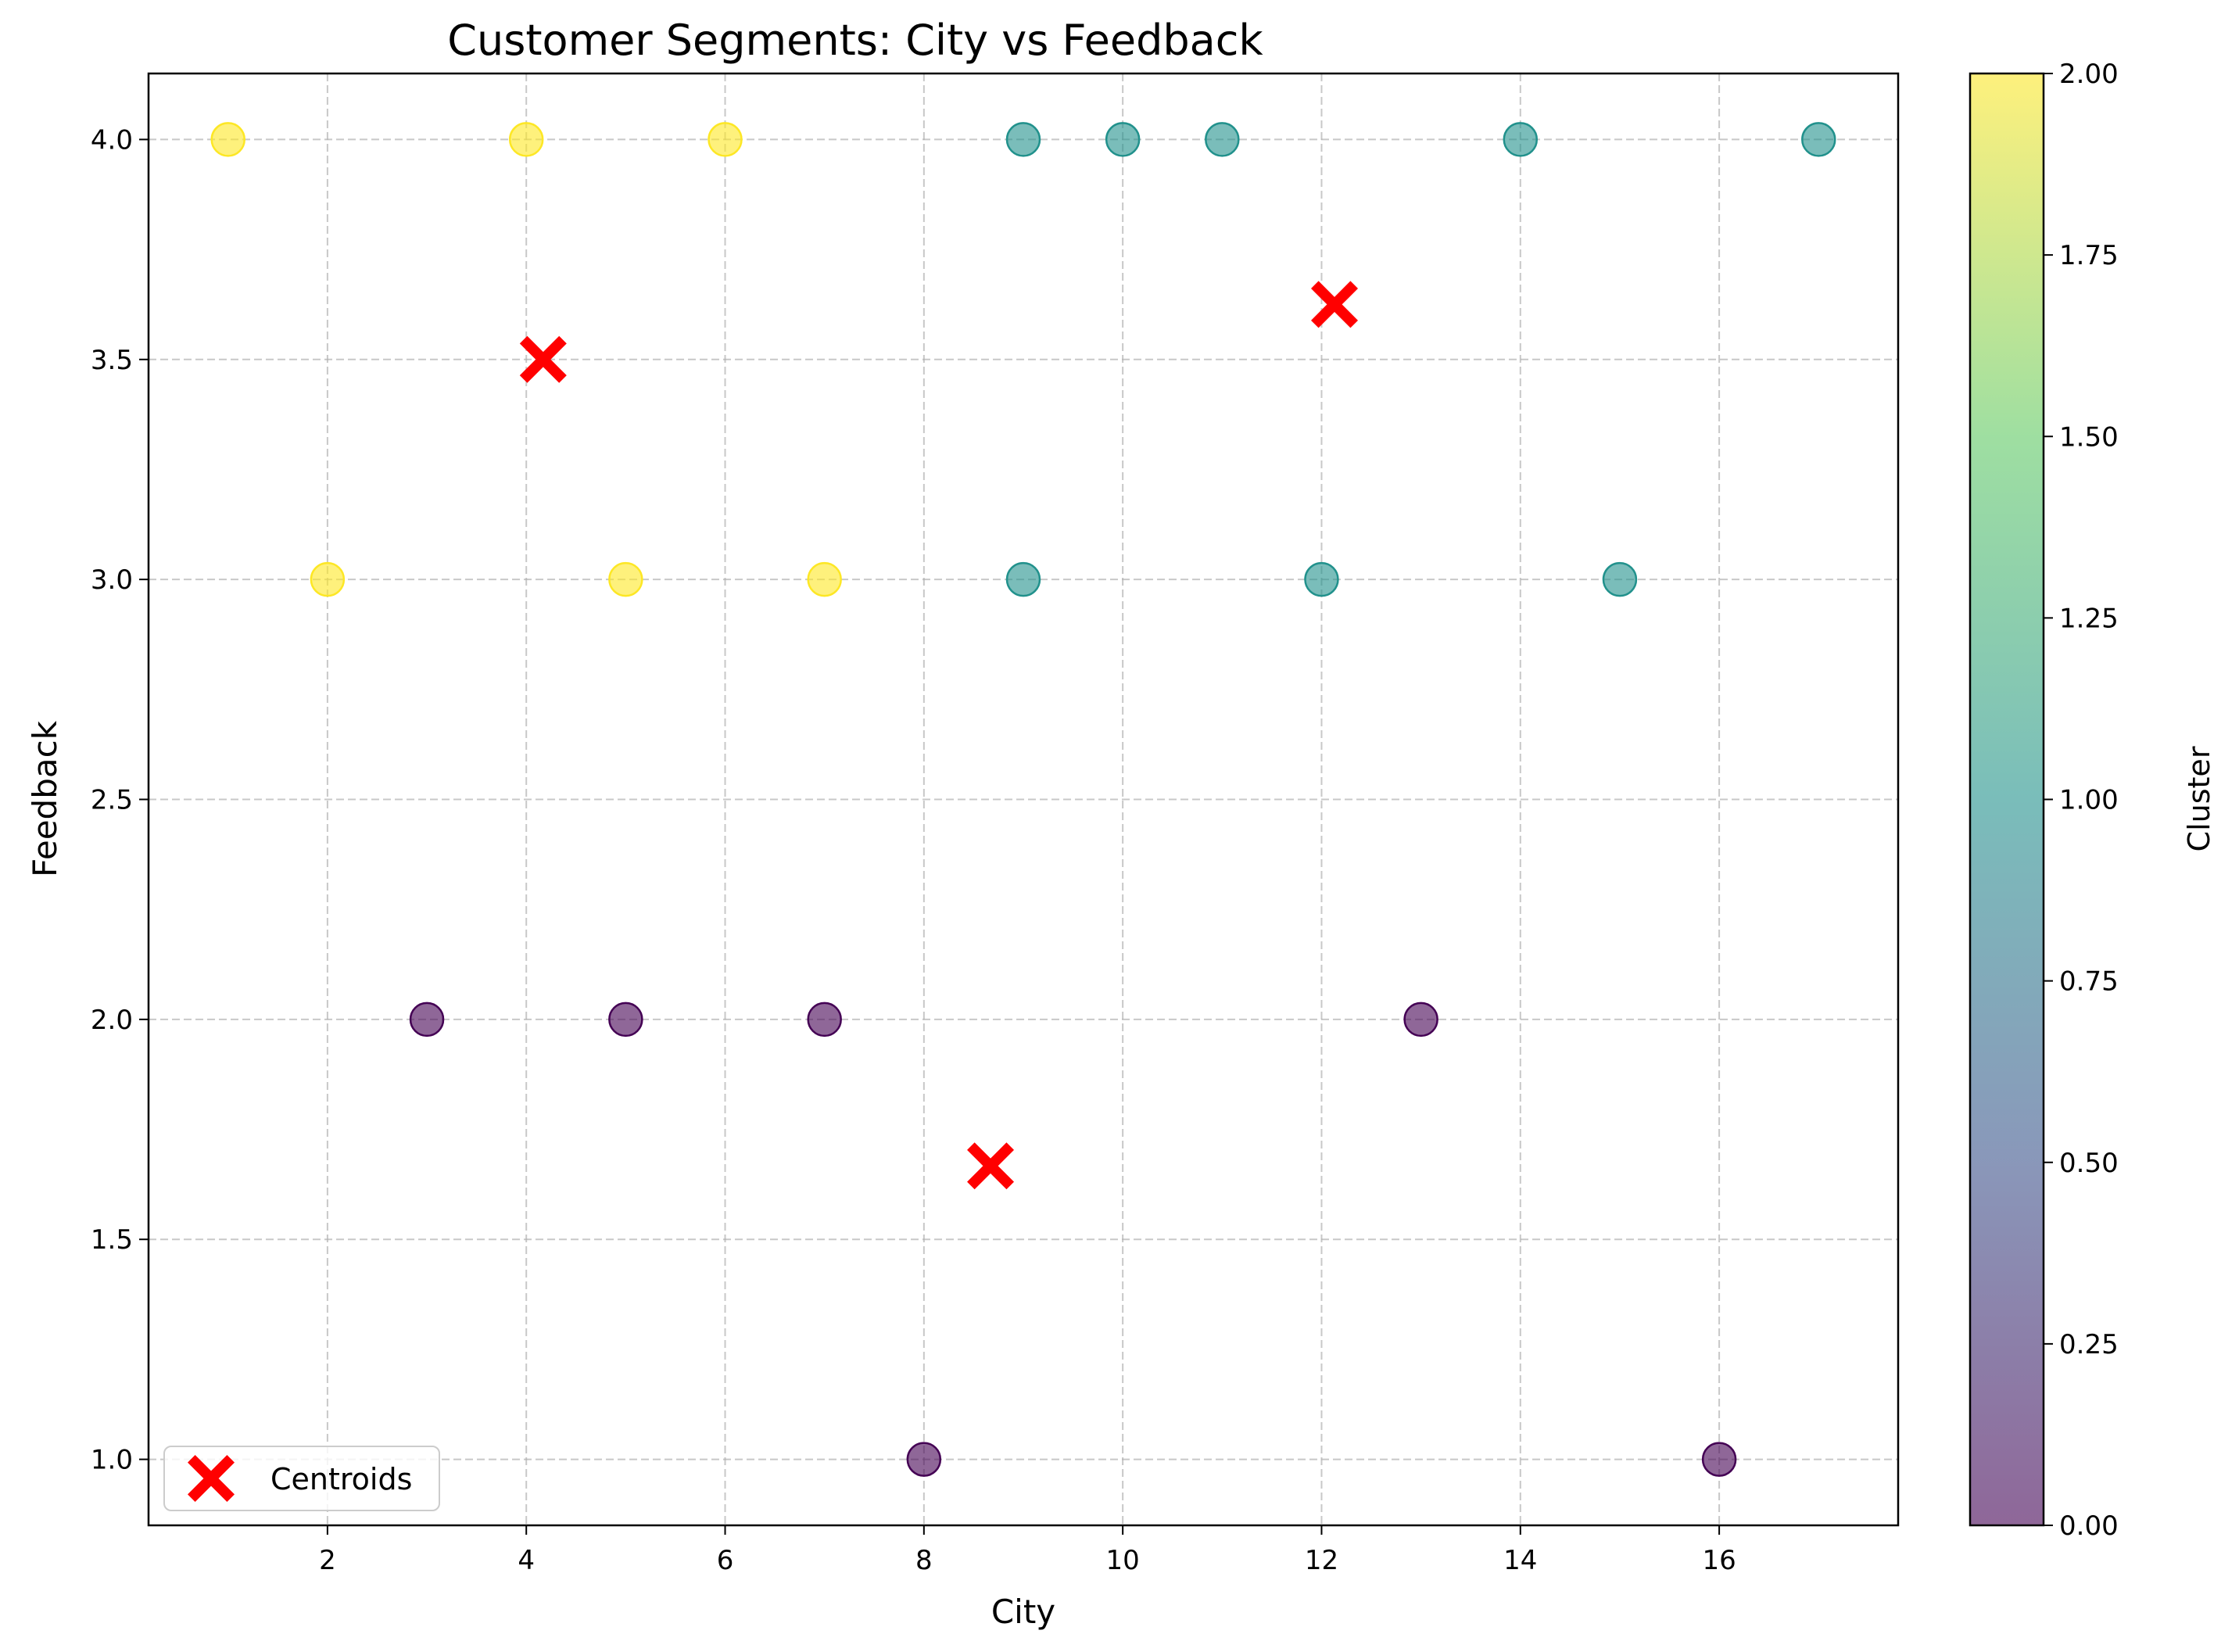  I want to click on colorbar-tick-label: 0.00, so click(2089, 1526).